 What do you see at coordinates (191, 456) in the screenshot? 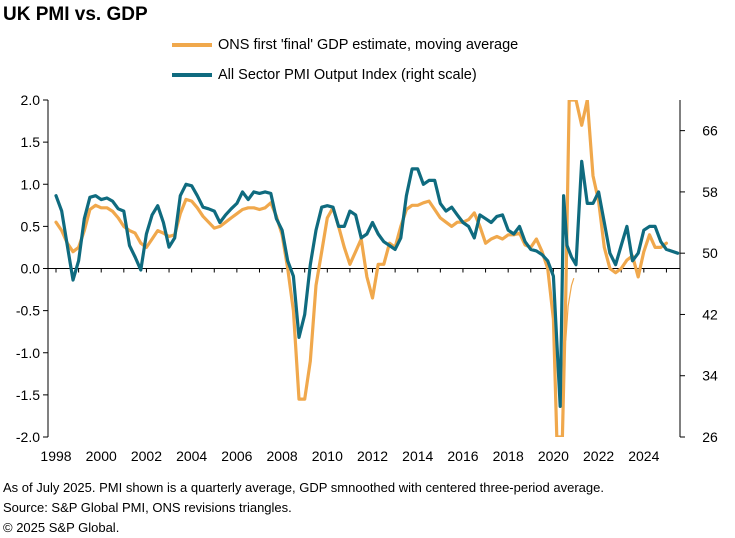
I see `x-tick-label: 2004` at bounding box center [191, 456].